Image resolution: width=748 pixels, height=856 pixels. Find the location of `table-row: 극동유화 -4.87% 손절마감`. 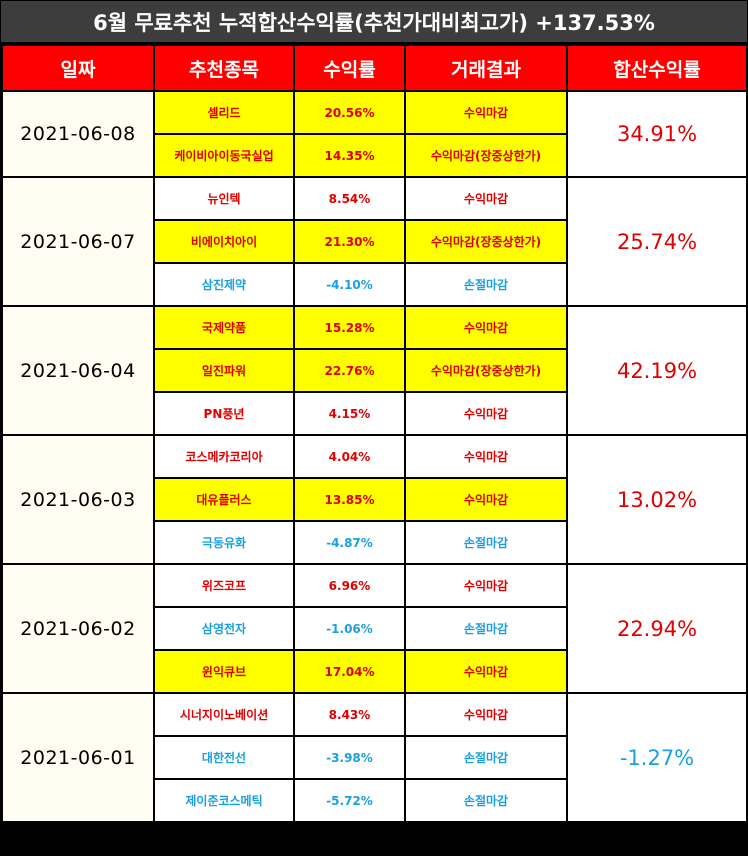

table-row: 극동유화 -4.87% 손절마감 is located at coordinates (374, 542).